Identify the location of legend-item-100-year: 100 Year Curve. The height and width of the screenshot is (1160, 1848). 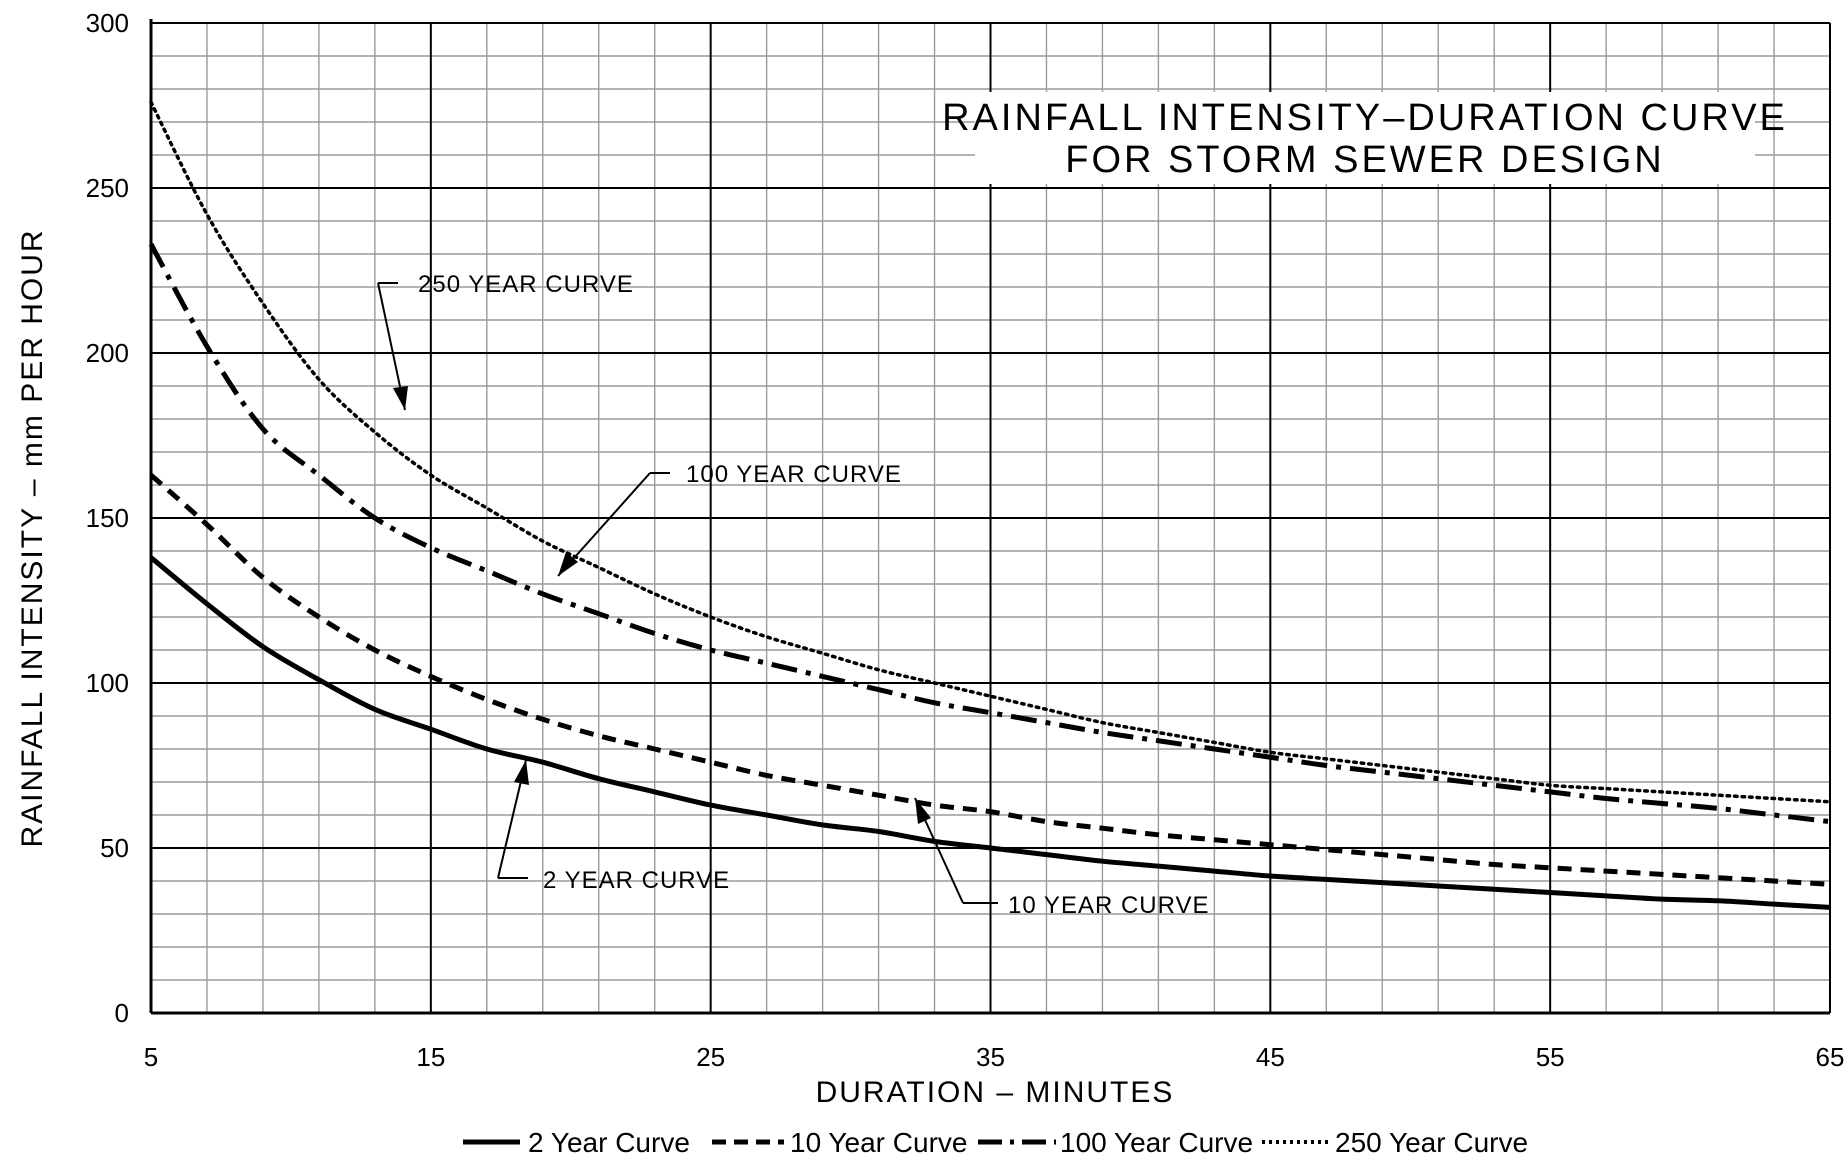
(1115, 1142).